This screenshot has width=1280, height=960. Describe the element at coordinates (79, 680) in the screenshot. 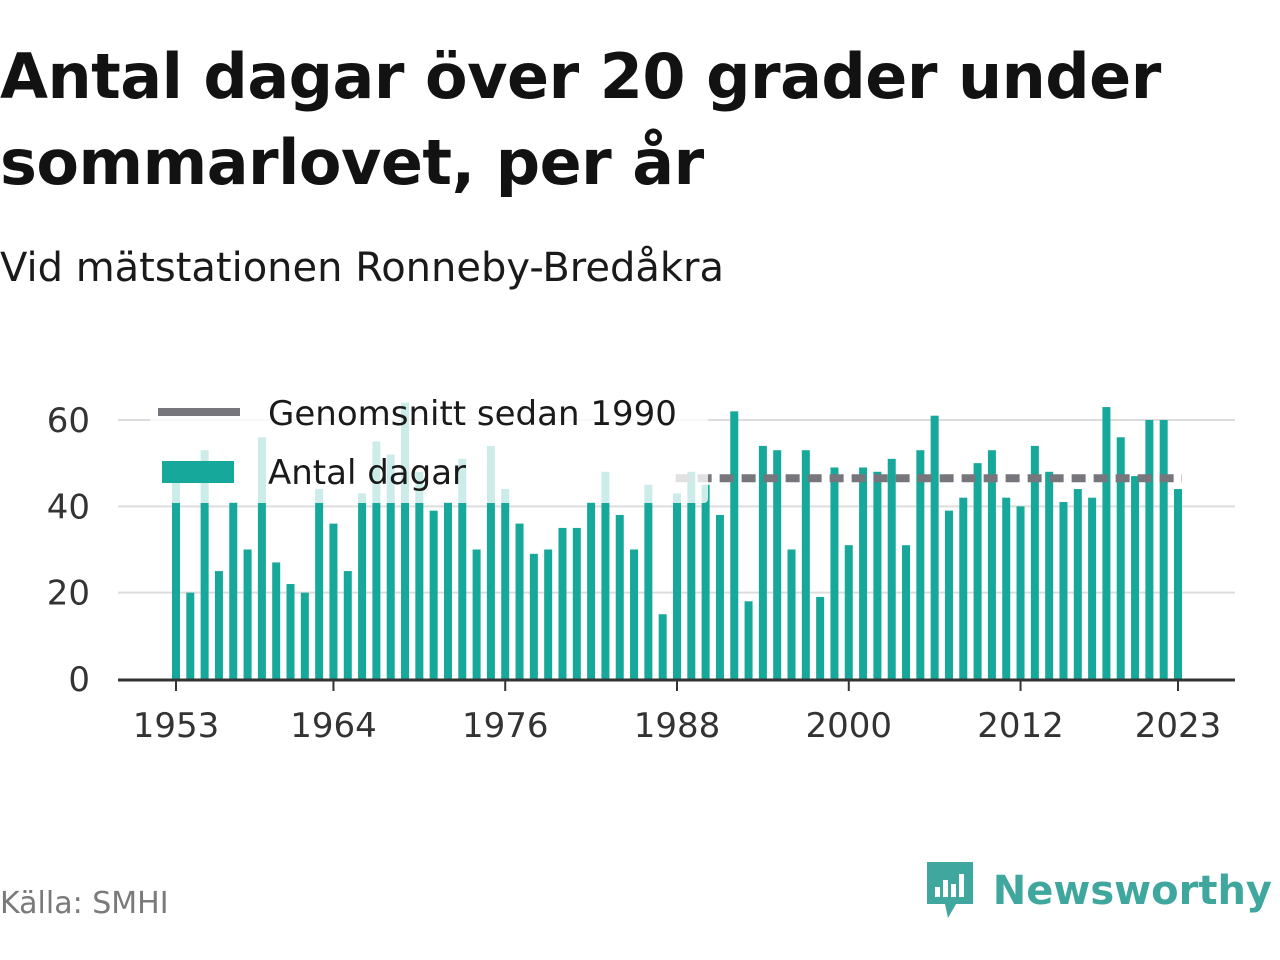

I see `y-tick-label: 0` at that location.